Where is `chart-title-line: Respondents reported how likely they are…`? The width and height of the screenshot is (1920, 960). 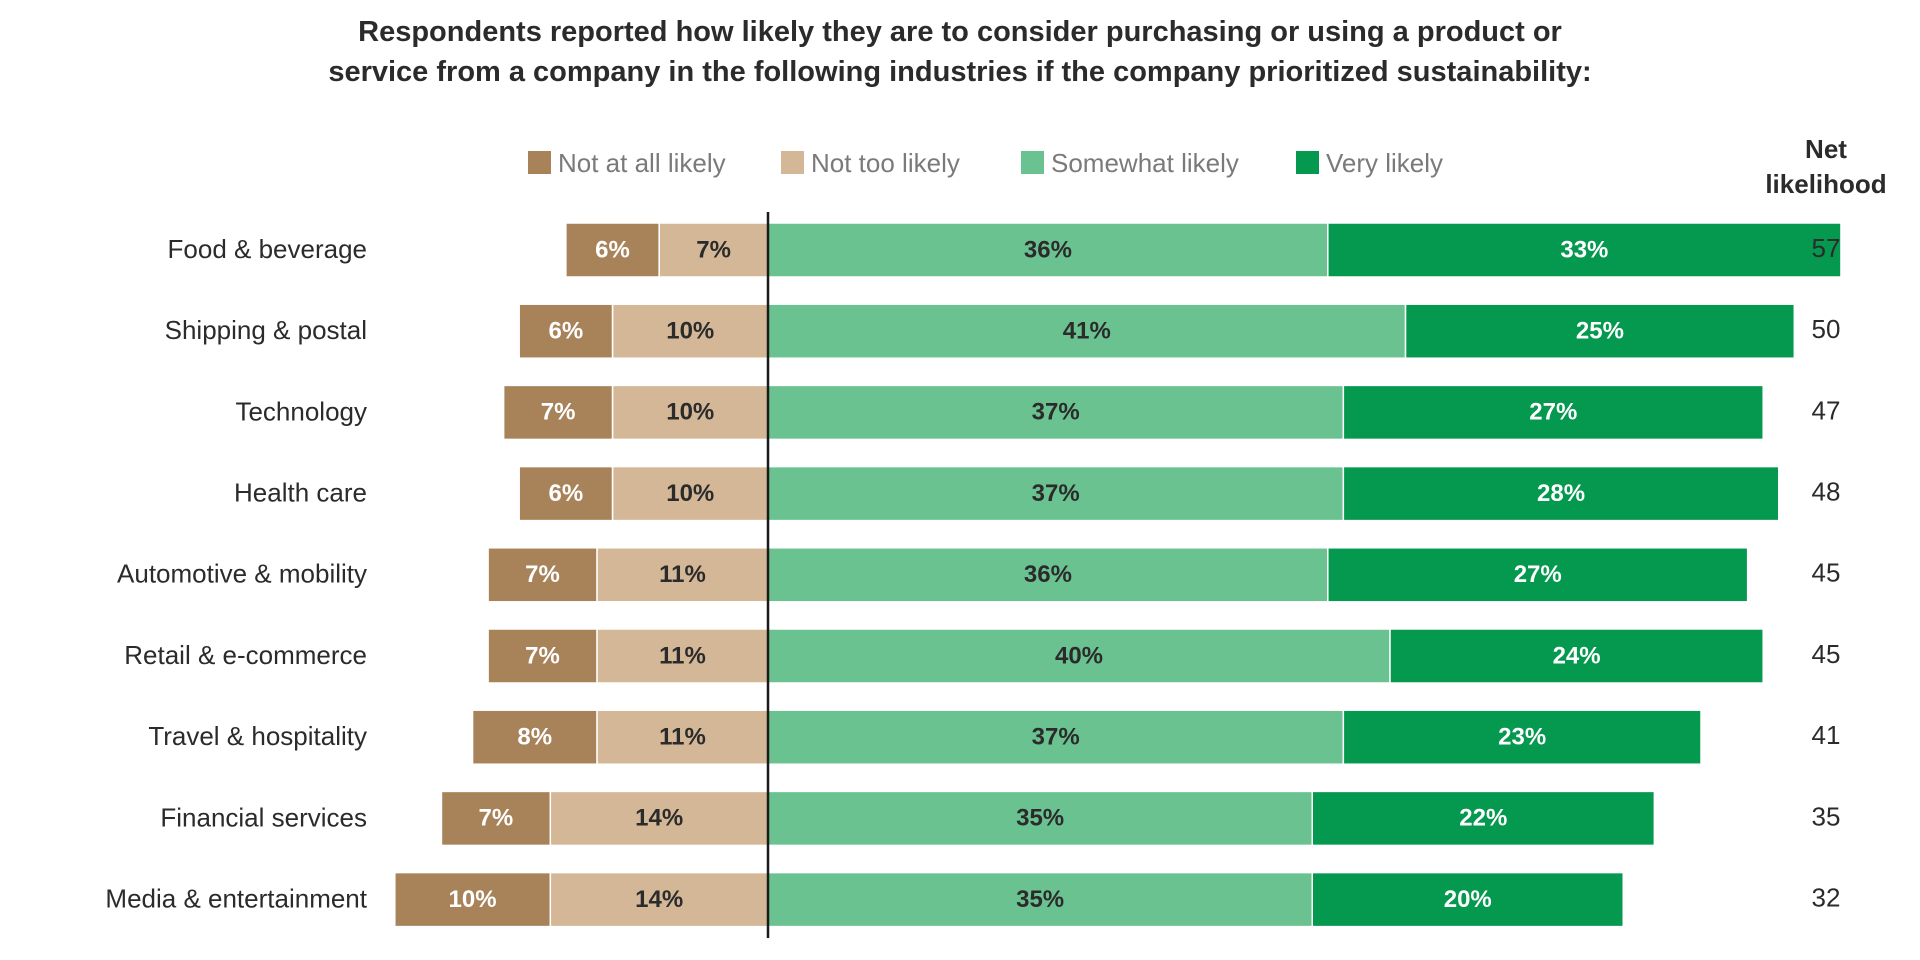
chart-title-line: Respondents reported how likely they are… is located at coordinates (960, 32).